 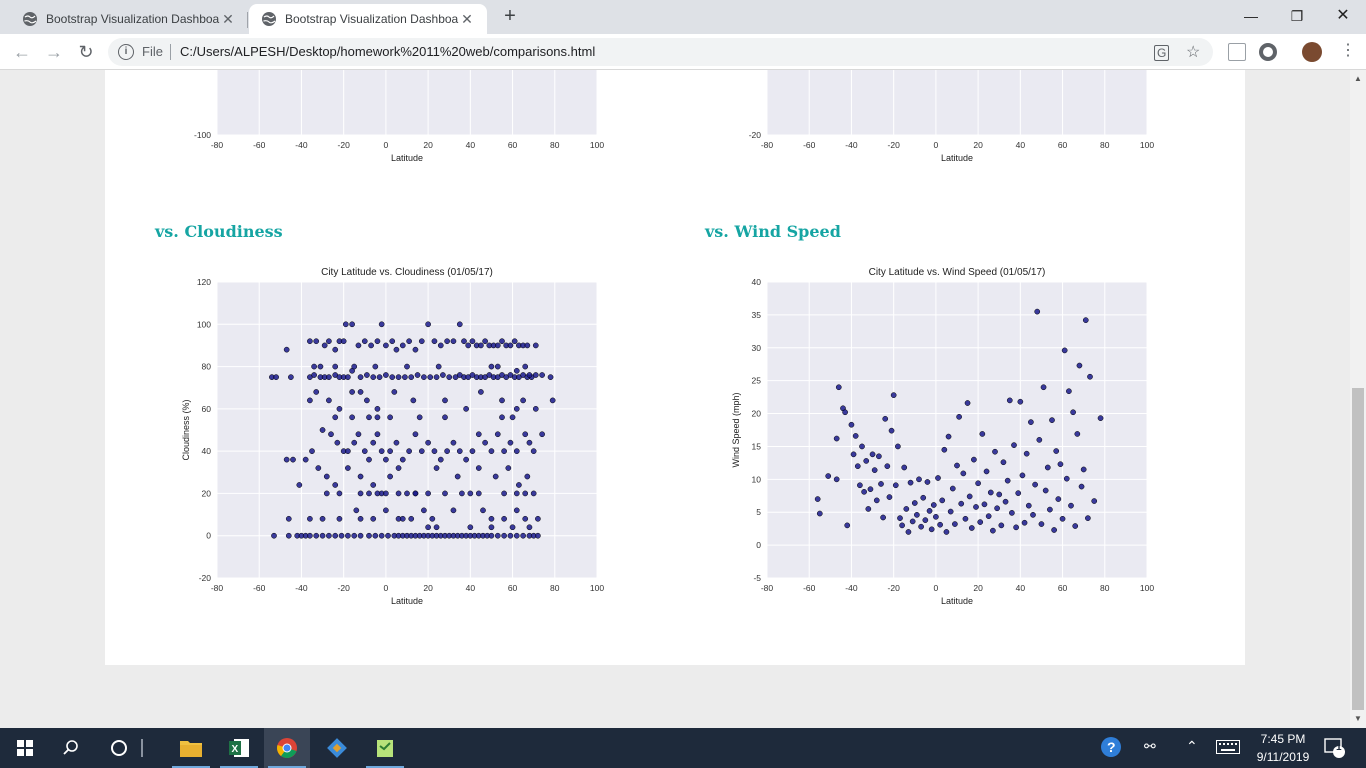 I want to click on profile-avatar, so click(x=1312, y=52).